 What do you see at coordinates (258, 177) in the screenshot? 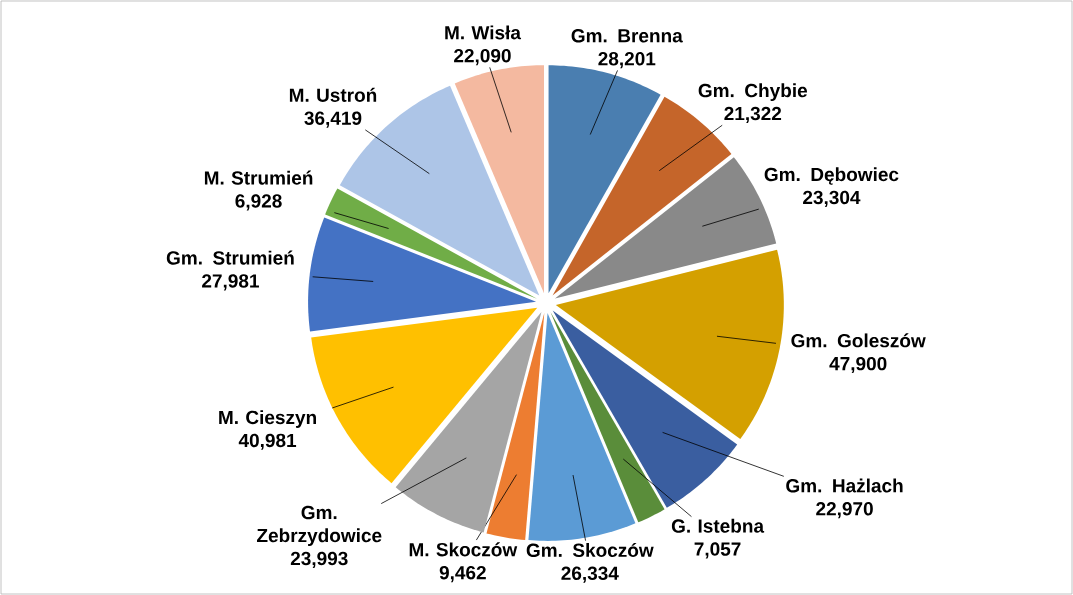
I see `slice-label: M. Strumień` at bounding box center [258, 177].